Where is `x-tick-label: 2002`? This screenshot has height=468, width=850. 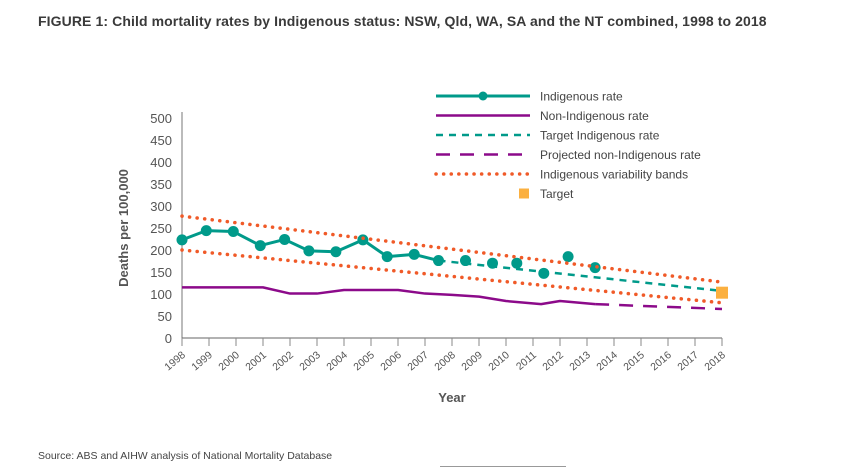
x-tick-label: 2002 is located at coordinates (283, 361).